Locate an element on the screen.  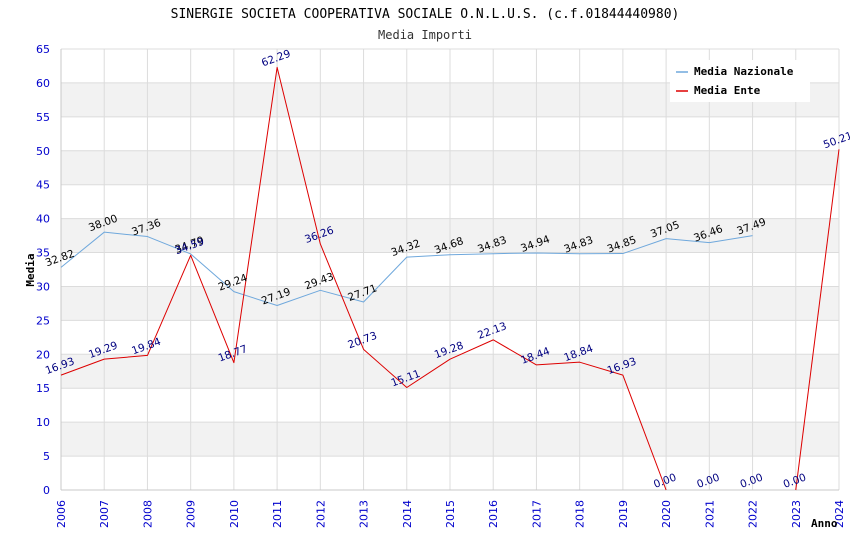
x-tick-label: 2012 is located at coordinates (320, 514).